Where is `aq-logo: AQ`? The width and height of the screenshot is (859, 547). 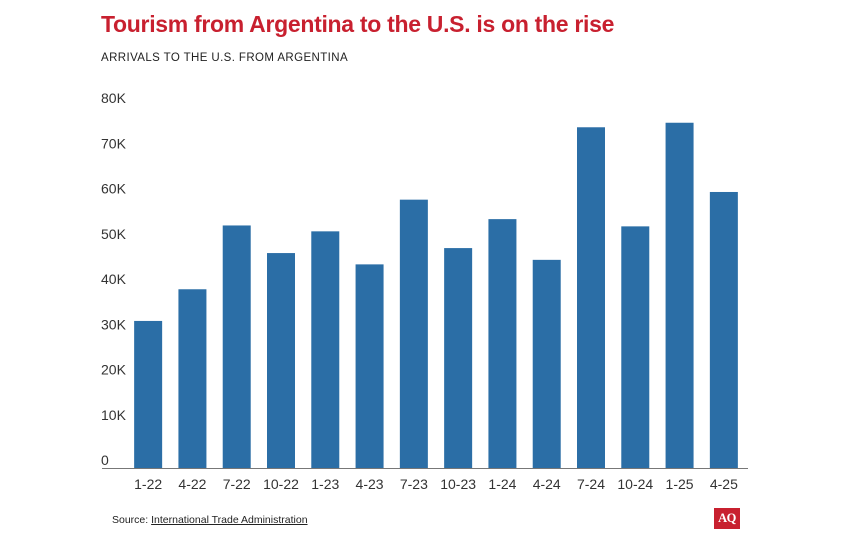
aq-logo: AQ is located at coordinates (727, 518).